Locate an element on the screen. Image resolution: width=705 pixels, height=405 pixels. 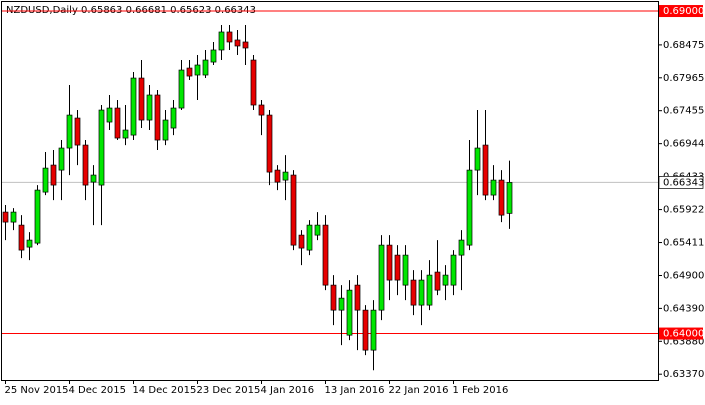
x-tick-label: 4 Dec 2015 is located at coordinates (98, 390).